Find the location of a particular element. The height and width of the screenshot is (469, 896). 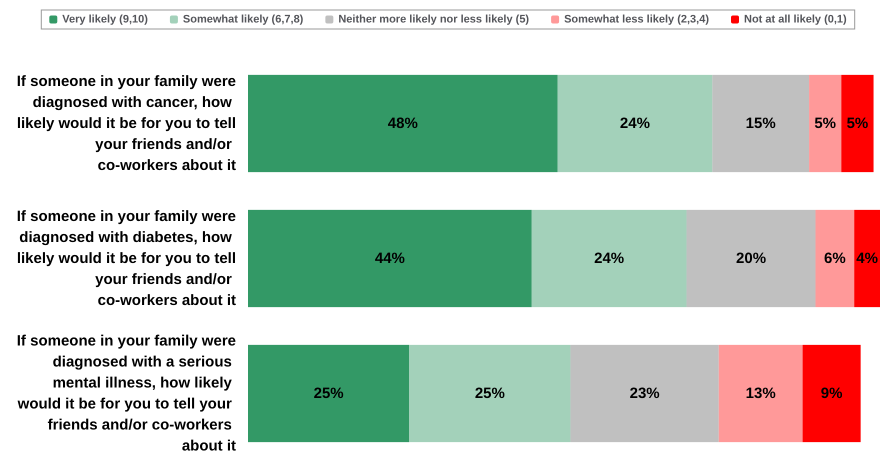

data-label: 20% is located at coordinates (751, 258).